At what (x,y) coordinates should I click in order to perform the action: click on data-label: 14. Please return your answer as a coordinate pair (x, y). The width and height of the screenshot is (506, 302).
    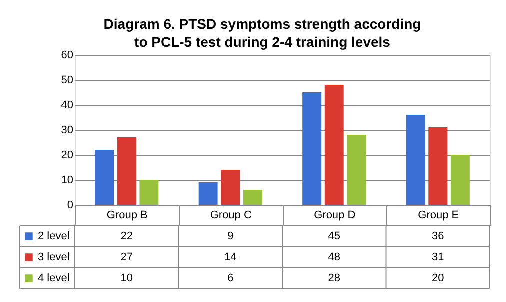
    Looking at the image, I should click on (230, 258).